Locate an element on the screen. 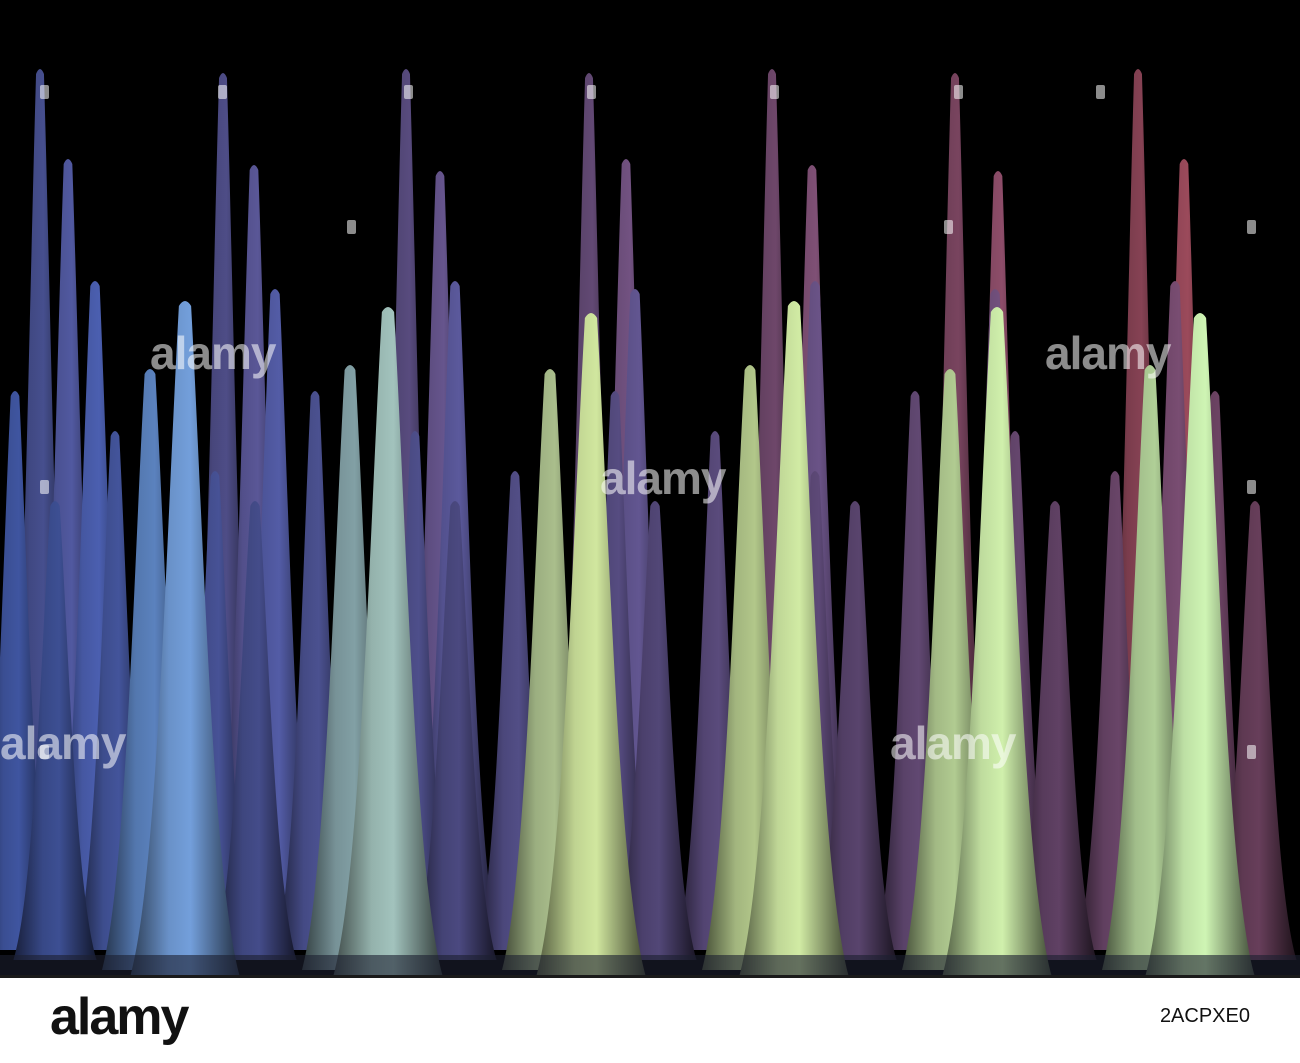  image-id-label: 2ACPXE0 is located at coordinates (1204, 1016).